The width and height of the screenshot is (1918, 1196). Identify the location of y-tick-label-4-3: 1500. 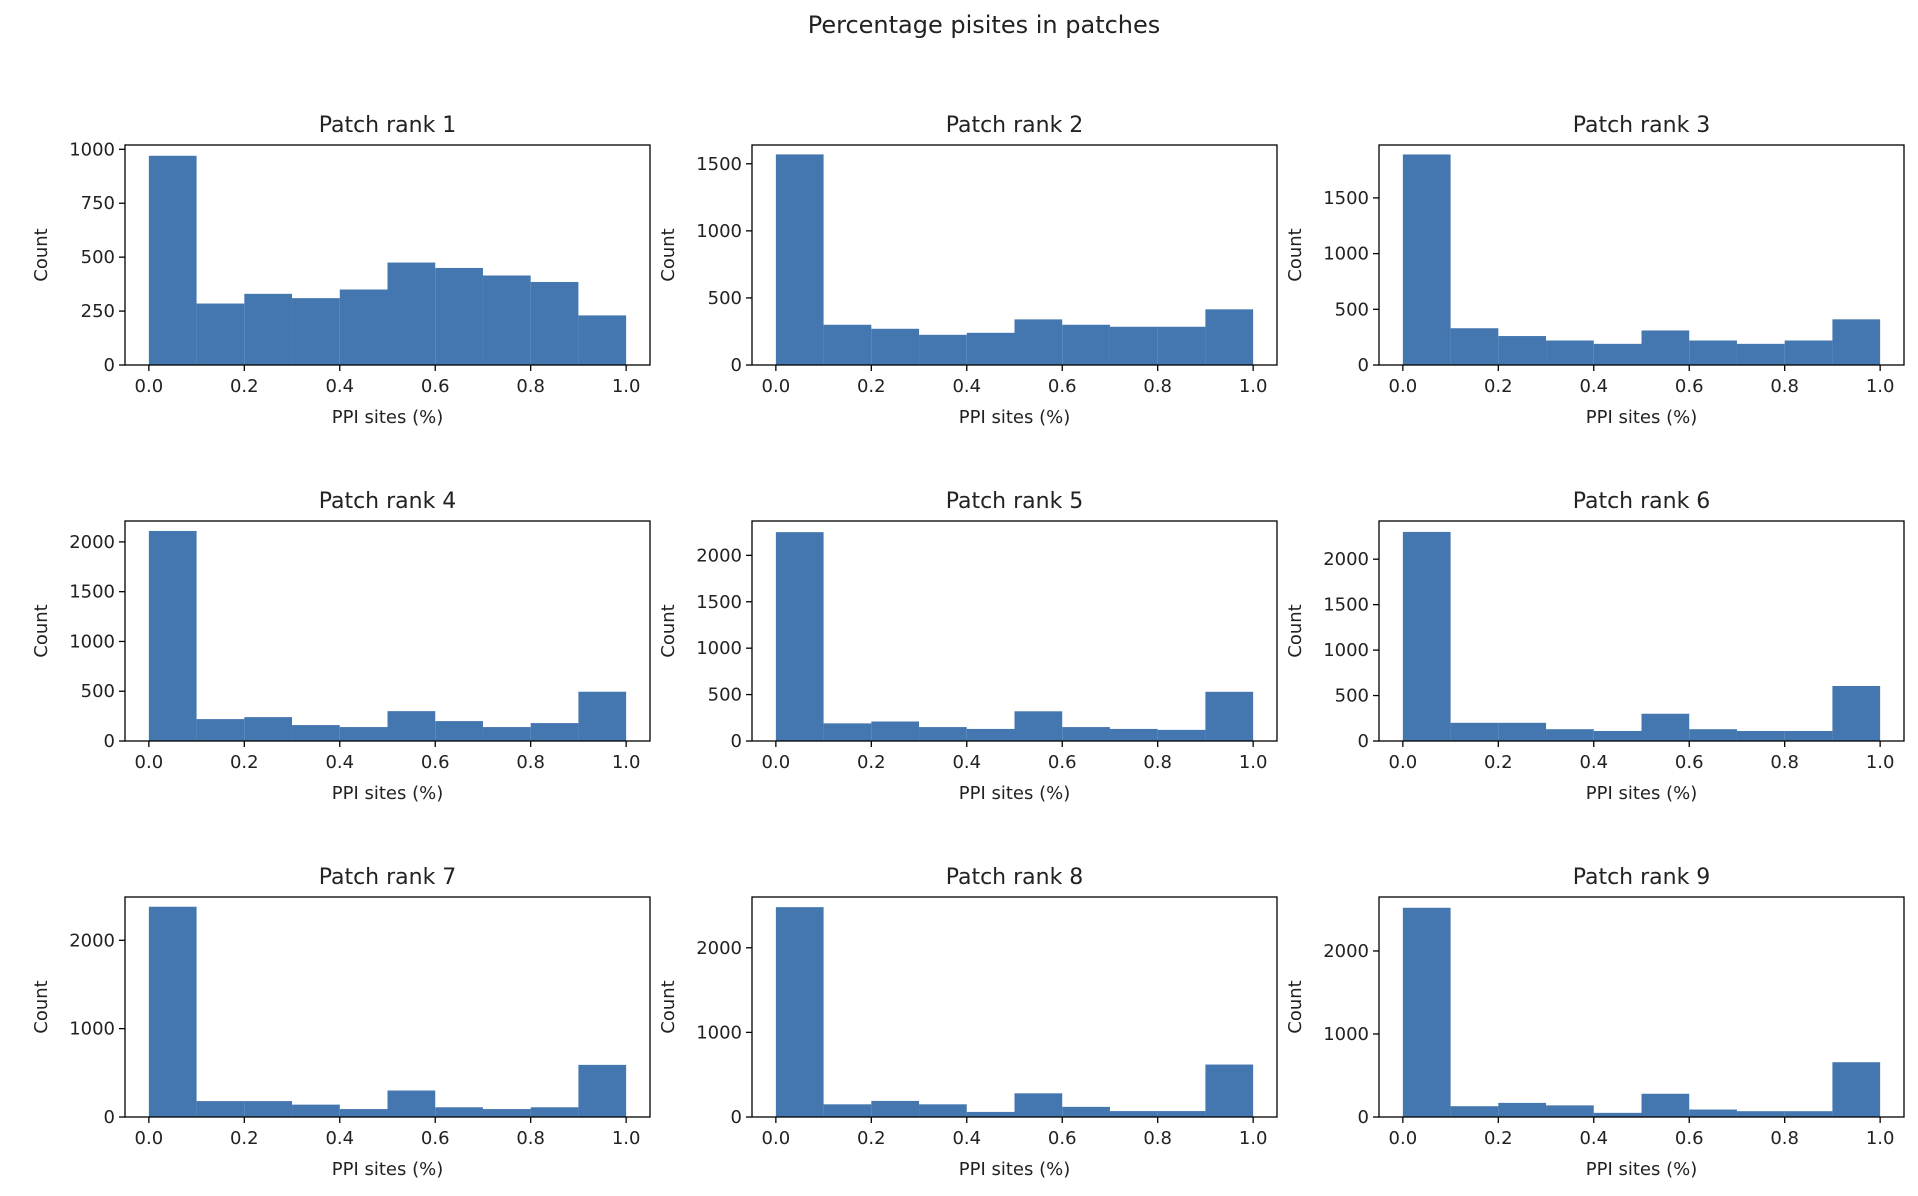
(92, 592).